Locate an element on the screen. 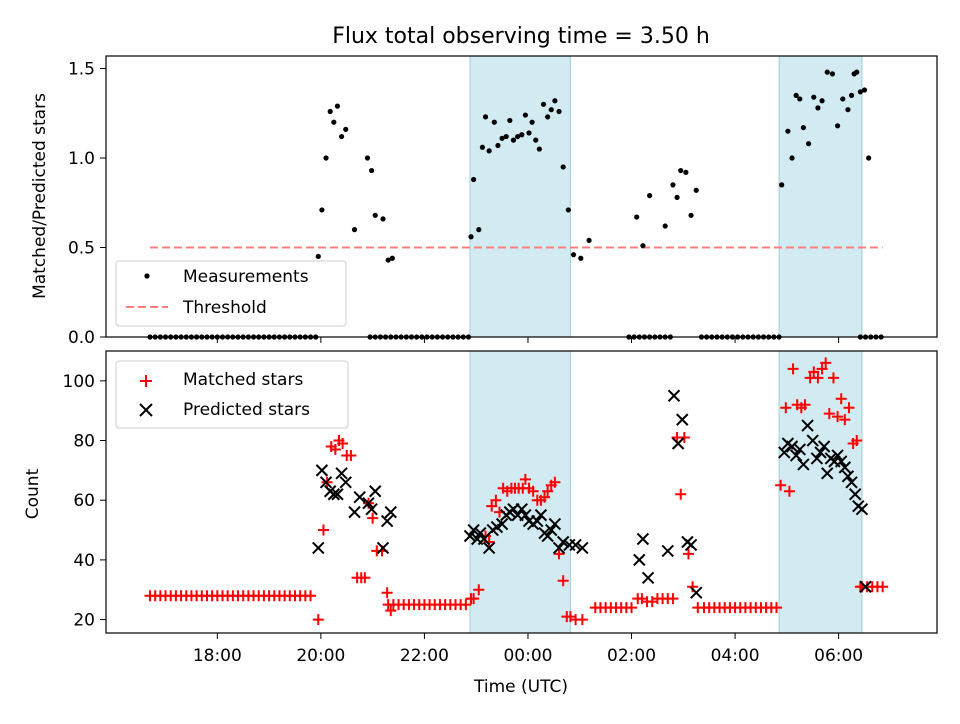  bottom-legend: Matched stars Predicted stars is located at coordinates (232, 394).